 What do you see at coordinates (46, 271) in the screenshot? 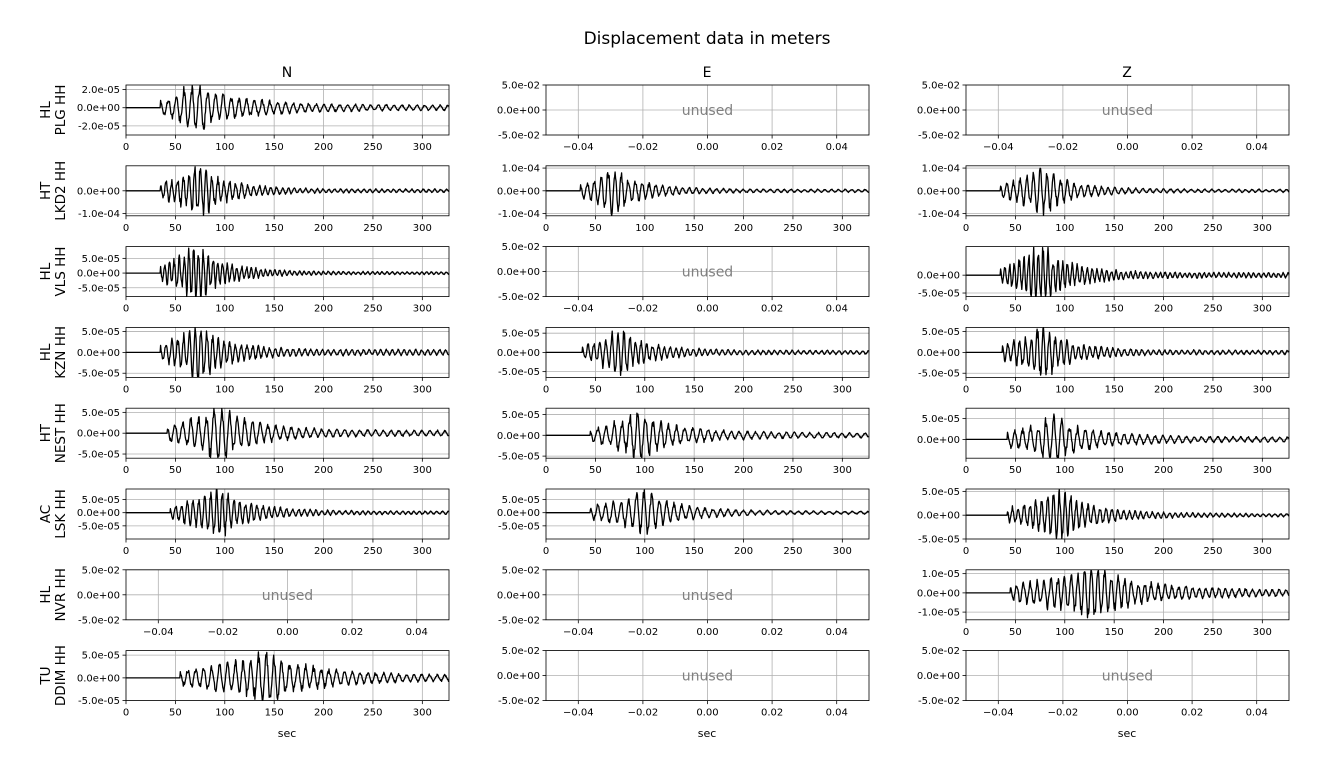
I see `station-network-label: HL` at bounding box center [46, 271].